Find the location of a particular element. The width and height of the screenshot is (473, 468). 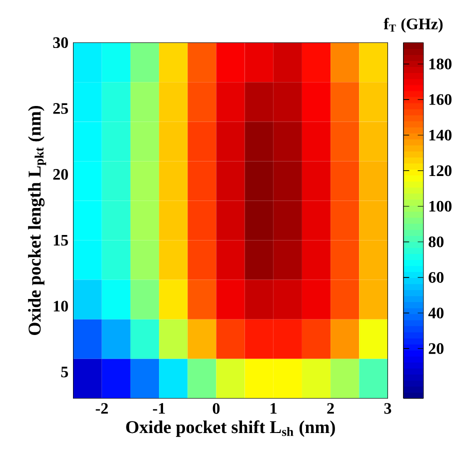

x-tick-label: -2 is located at coordinates (102, 408).